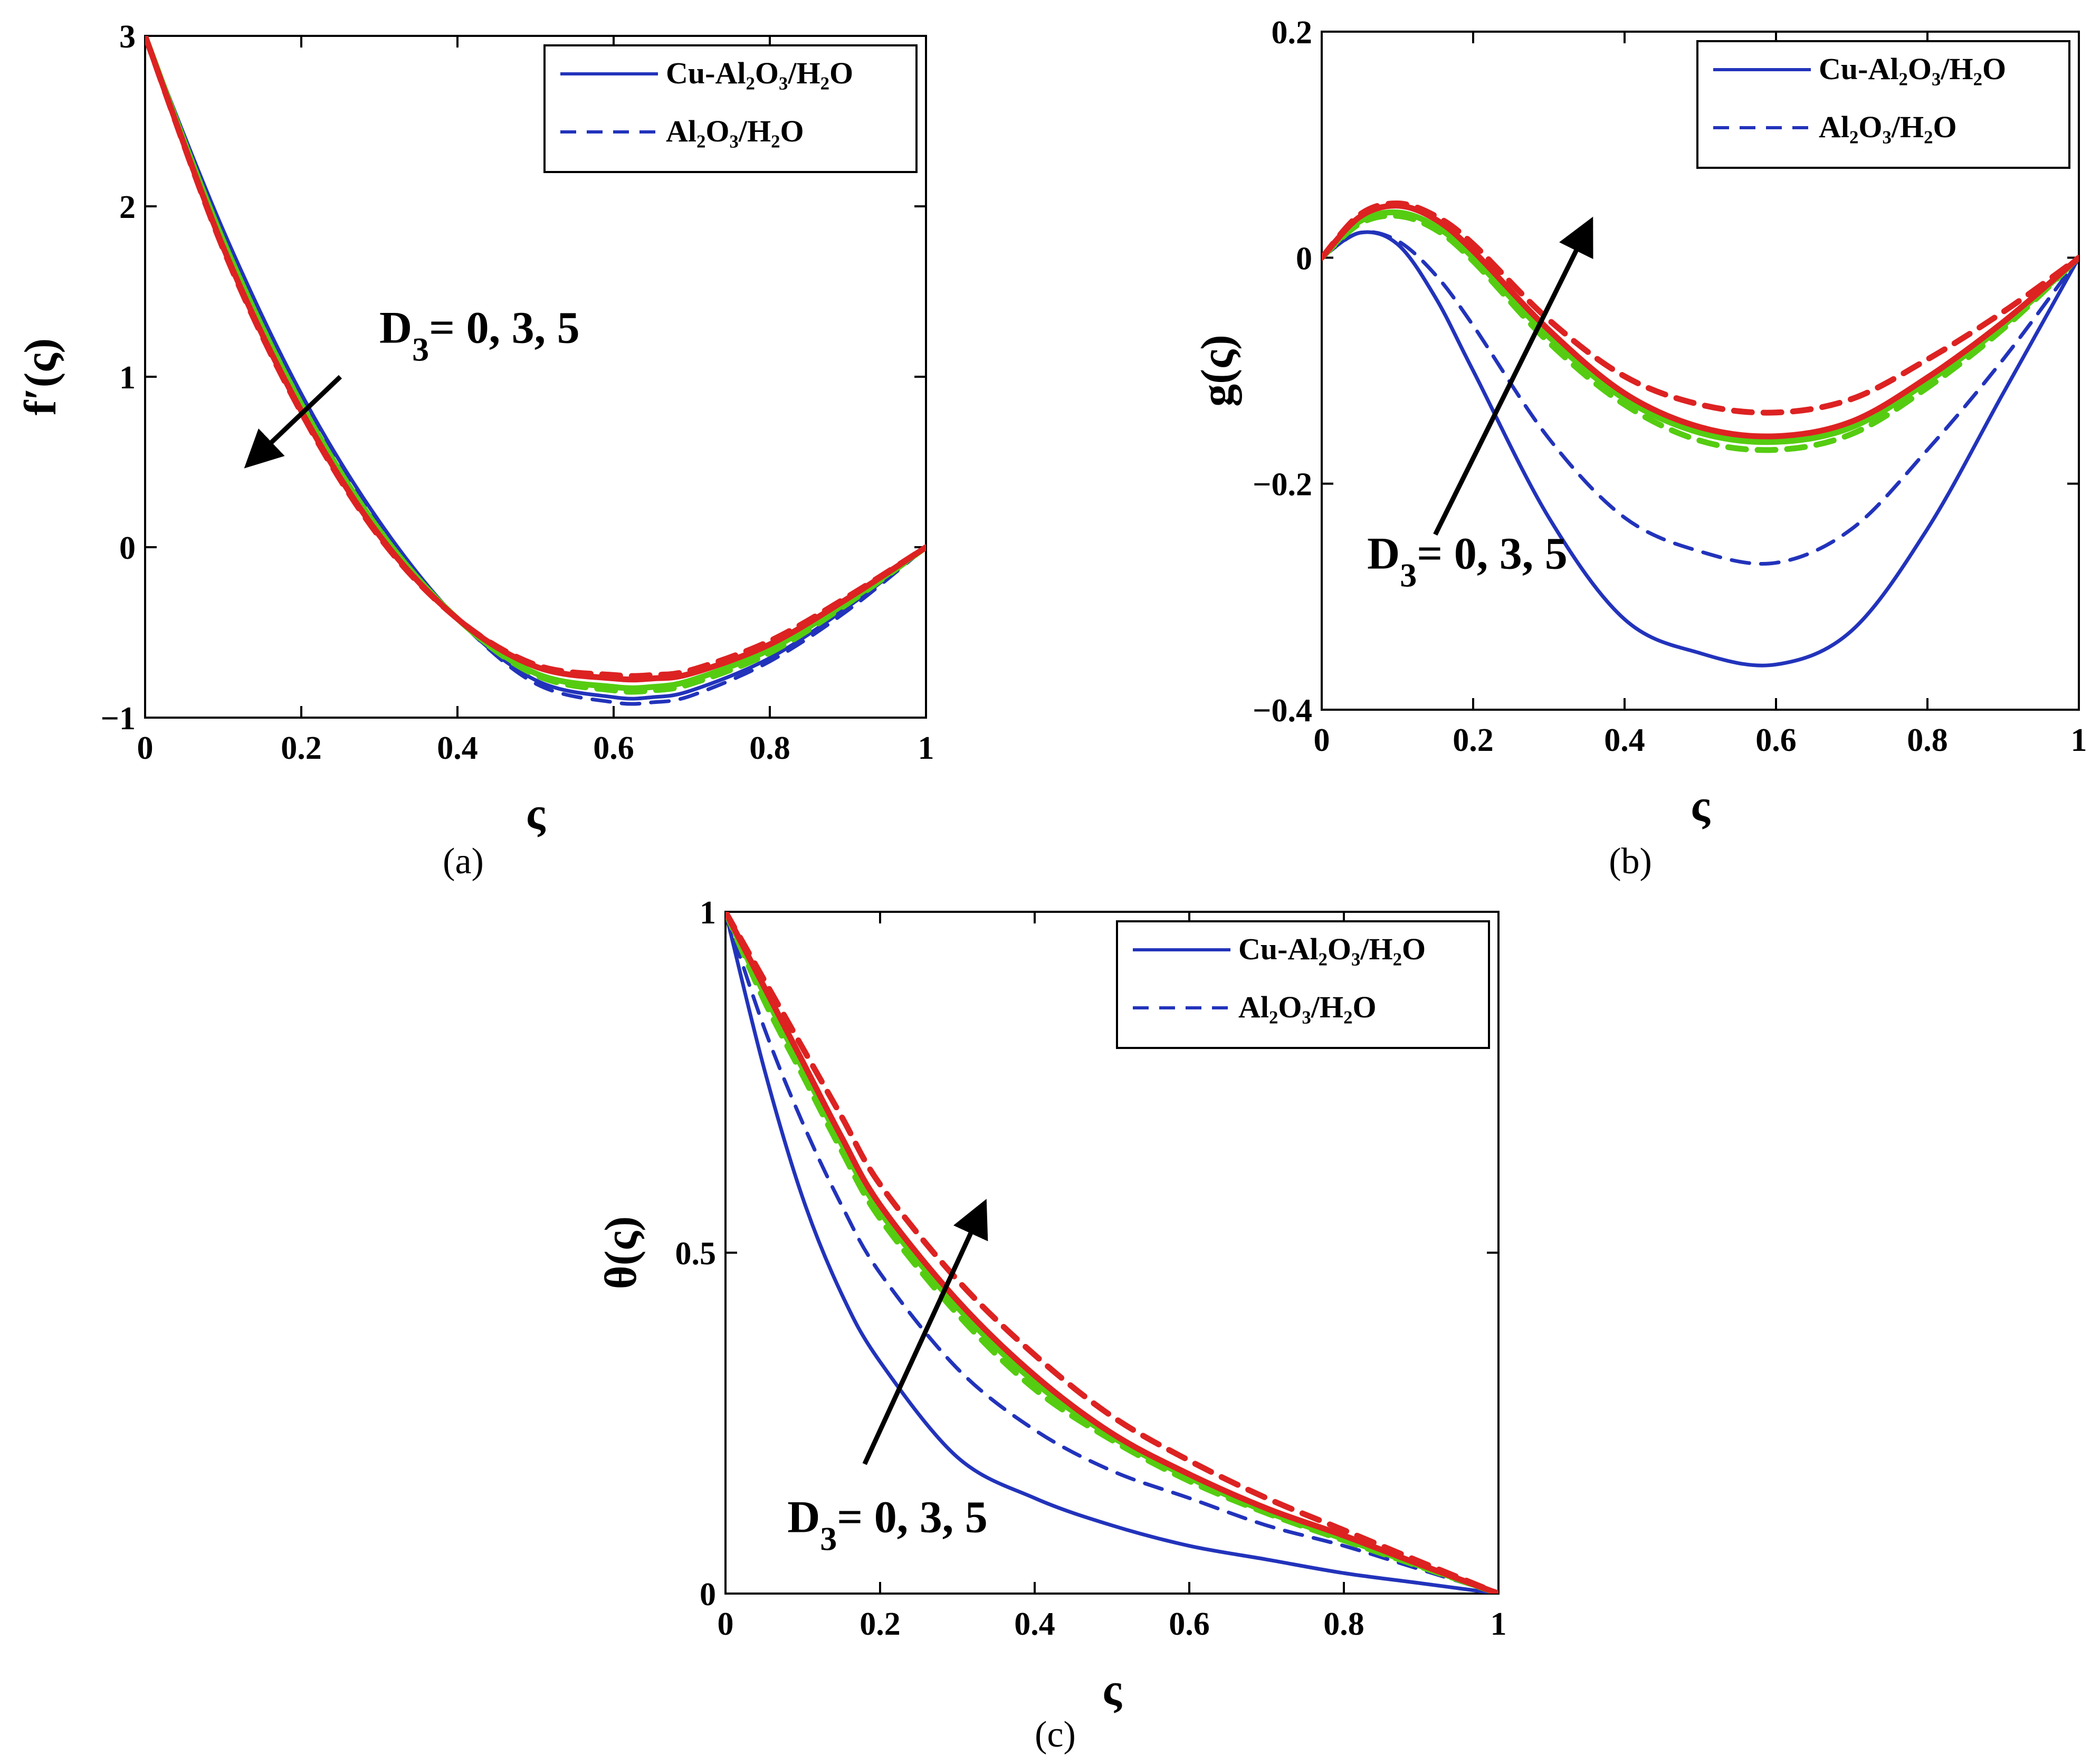  I want to click on panel-caption: (a), so click(464, 862).